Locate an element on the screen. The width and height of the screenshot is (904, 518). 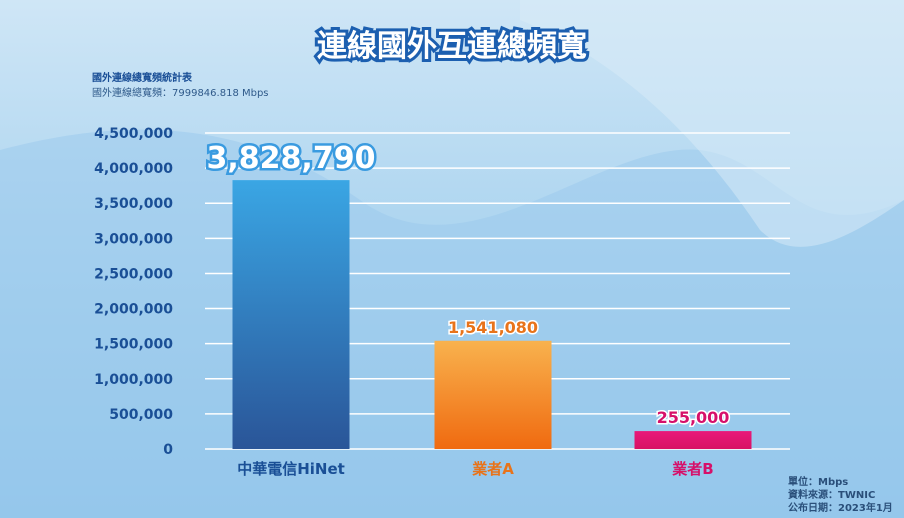
chart-subtitle: 國外連線總寬頻統計表 is located at coordinates (142, 78).